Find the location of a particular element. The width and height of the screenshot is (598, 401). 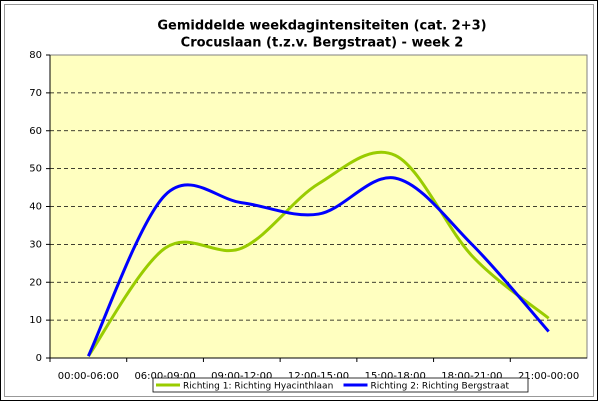

y-tick-label: 70 is located at coordinates (35, 93).